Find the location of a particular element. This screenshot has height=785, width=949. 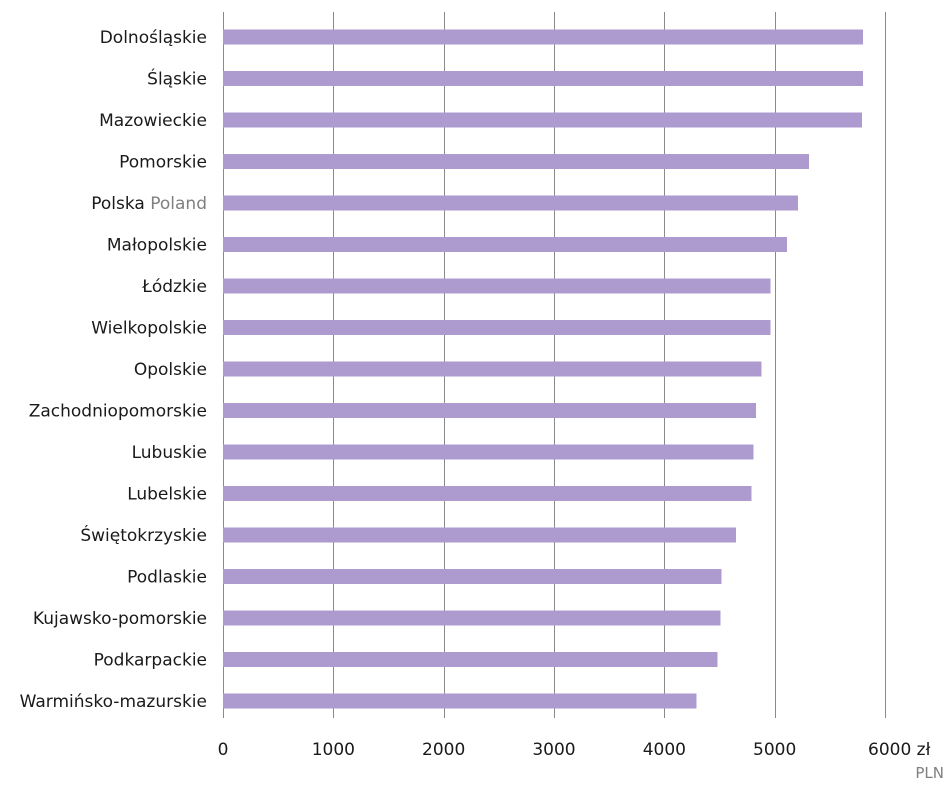

category-label: Warmińsko-mazurskie is located at coordinates (113, 702).